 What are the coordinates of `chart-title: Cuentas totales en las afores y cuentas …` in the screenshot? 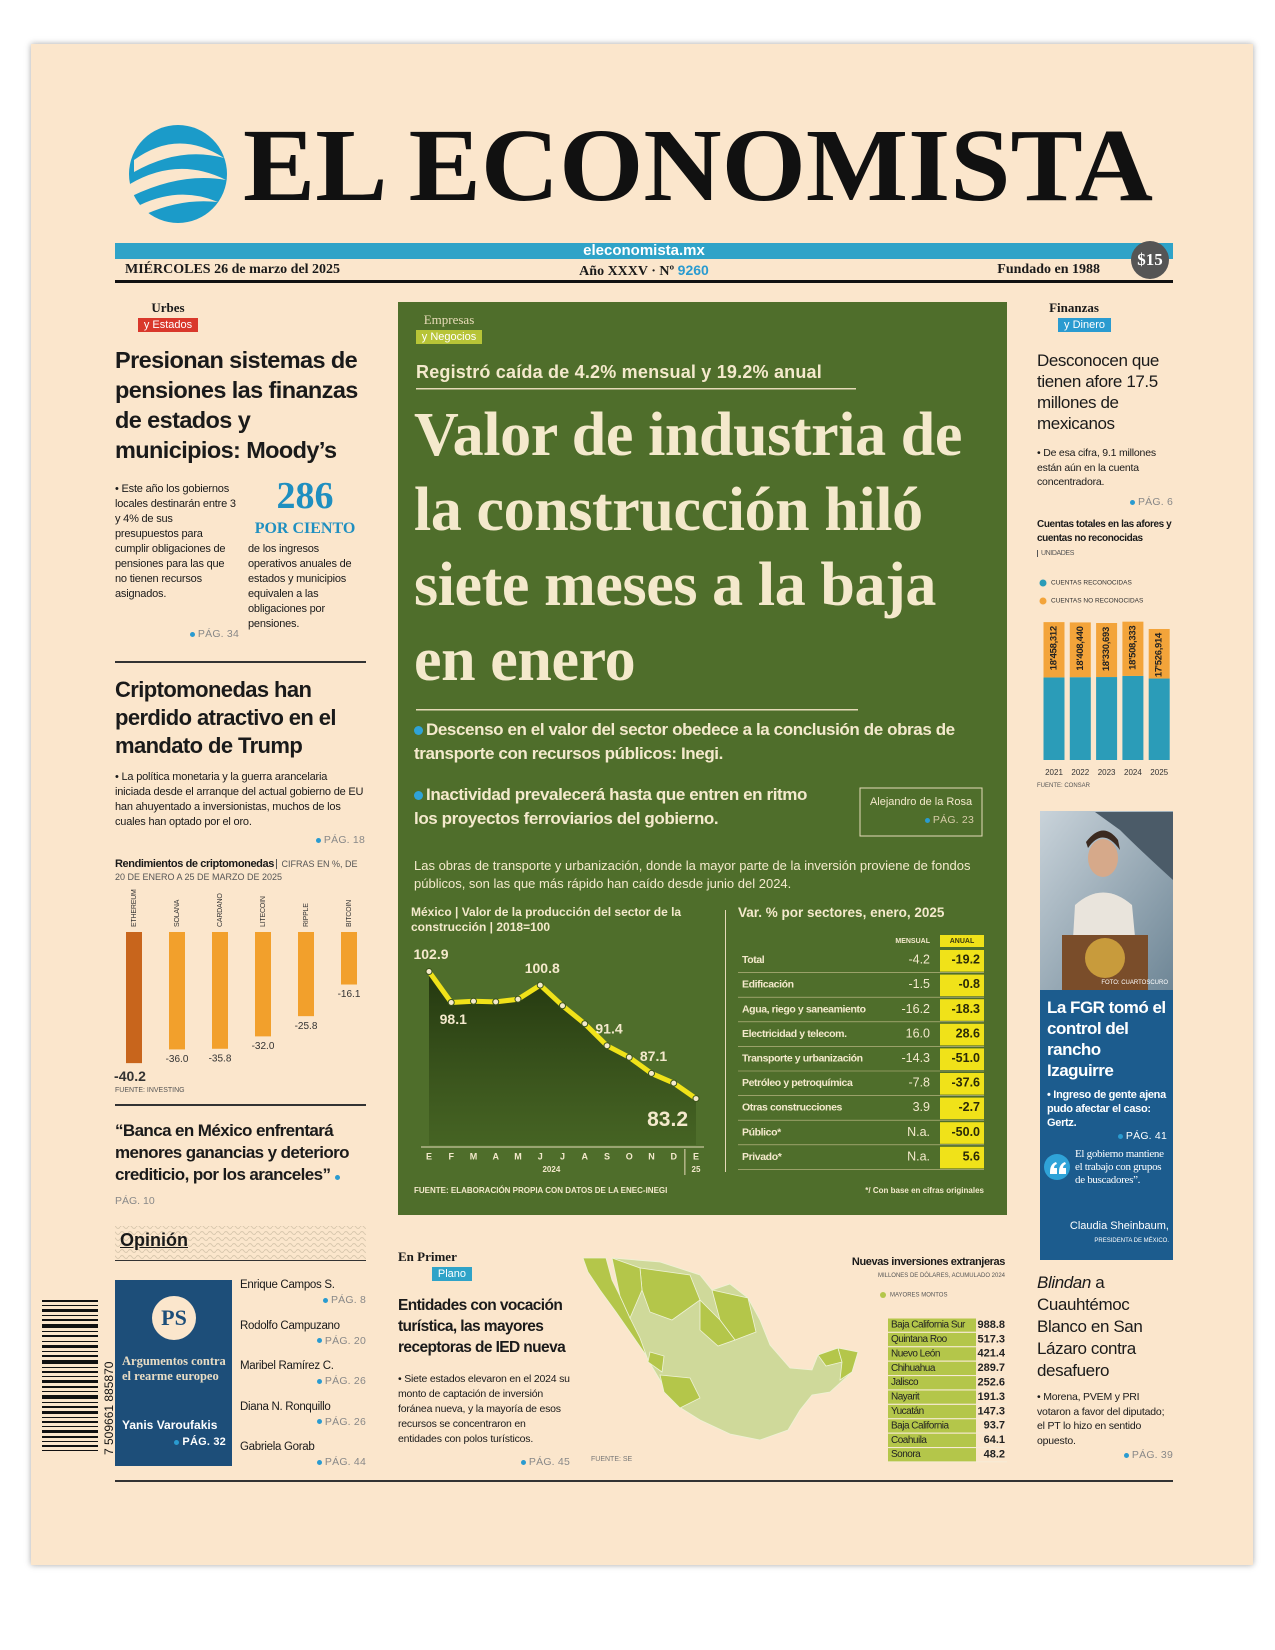 It's located at (1104, 531).